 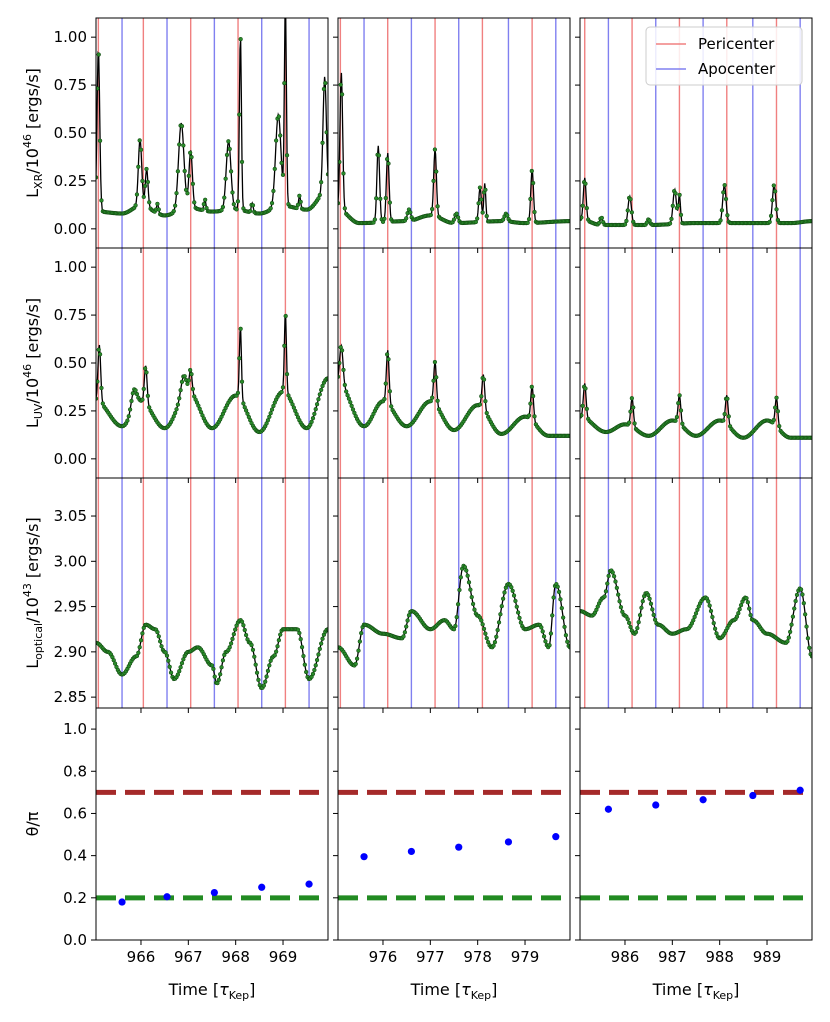 What do you see at coordinates (75, 813) in the screenshot?
I see `y-tick-label: 0.6` at bounding box center [75, 813].